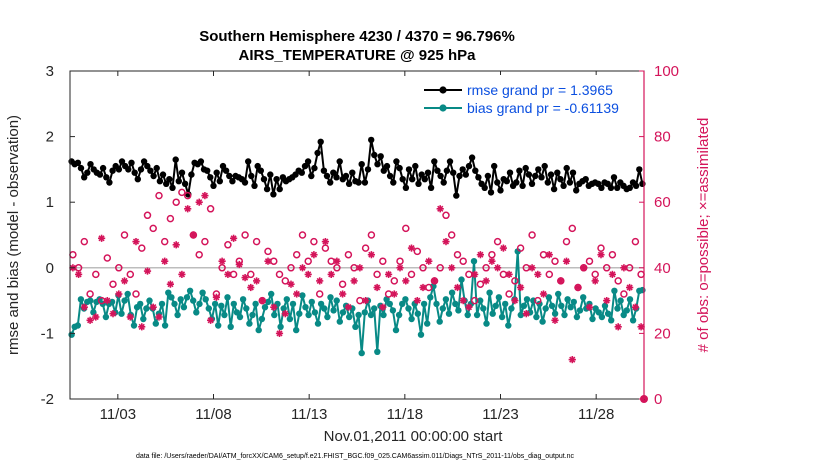 The height and width of the screenshot is (470, 830). I want to click on y-axis-right-label: # of obs: o=possible; ×=assimilated, so click(703, 235).